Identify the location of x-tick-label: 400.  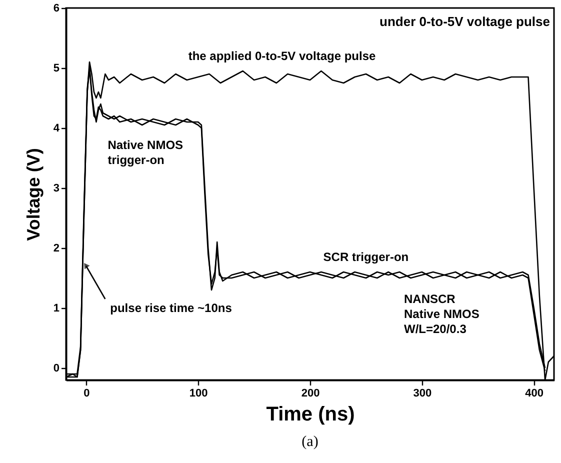
(534, 394).